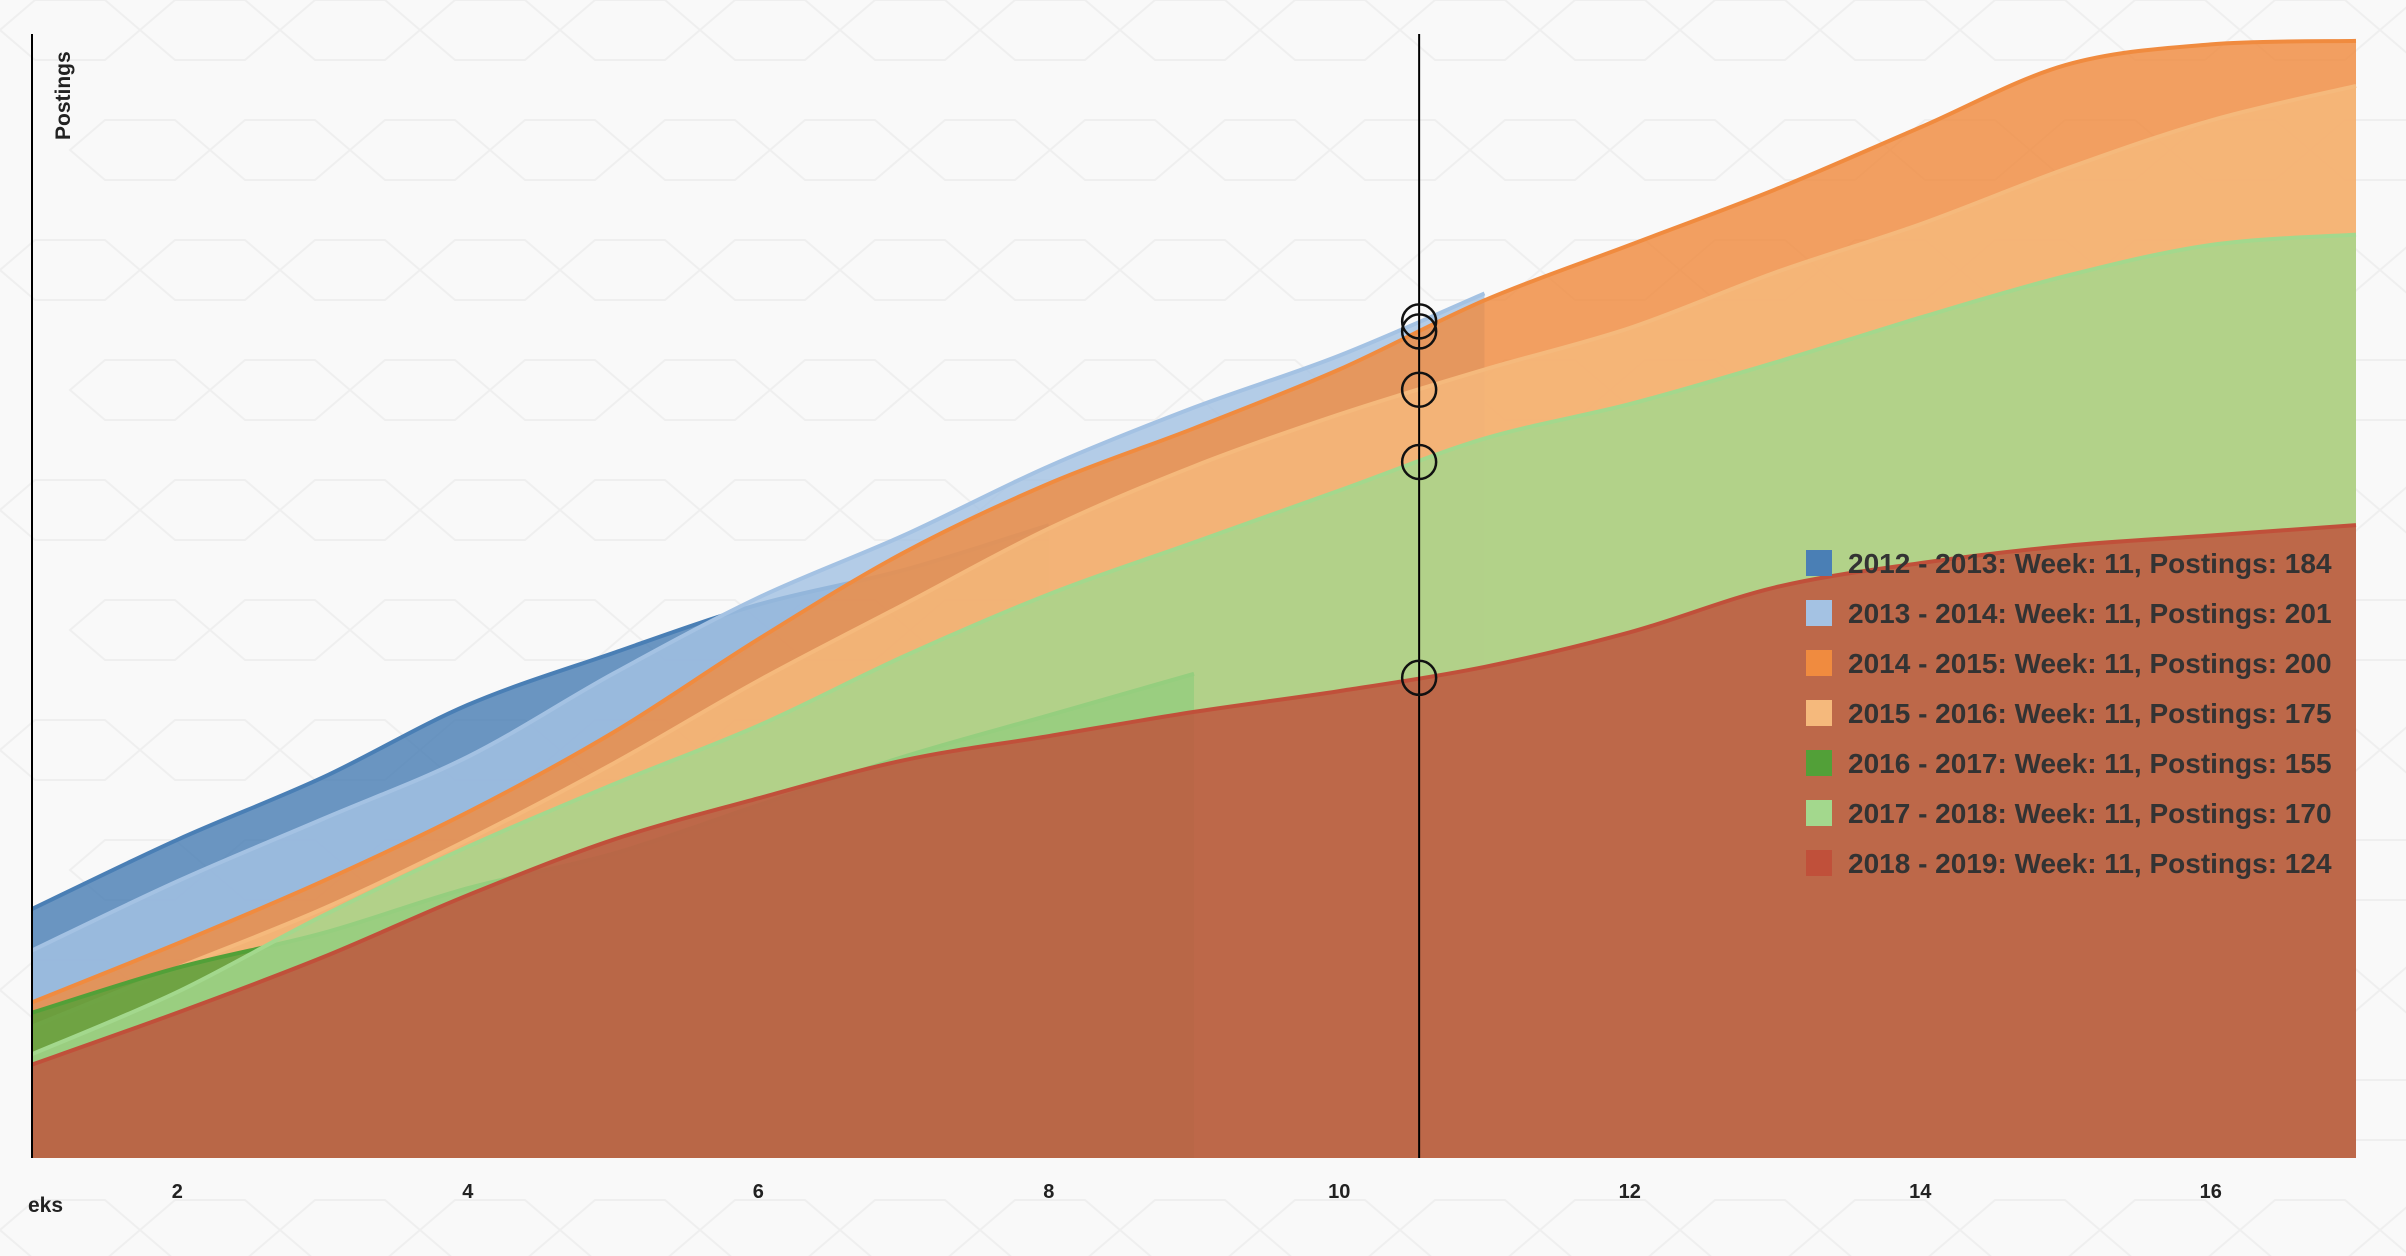  I want to click on legend-item: 2014 - 2015: Week: 11, Postings: 200, so click(2069, 663).